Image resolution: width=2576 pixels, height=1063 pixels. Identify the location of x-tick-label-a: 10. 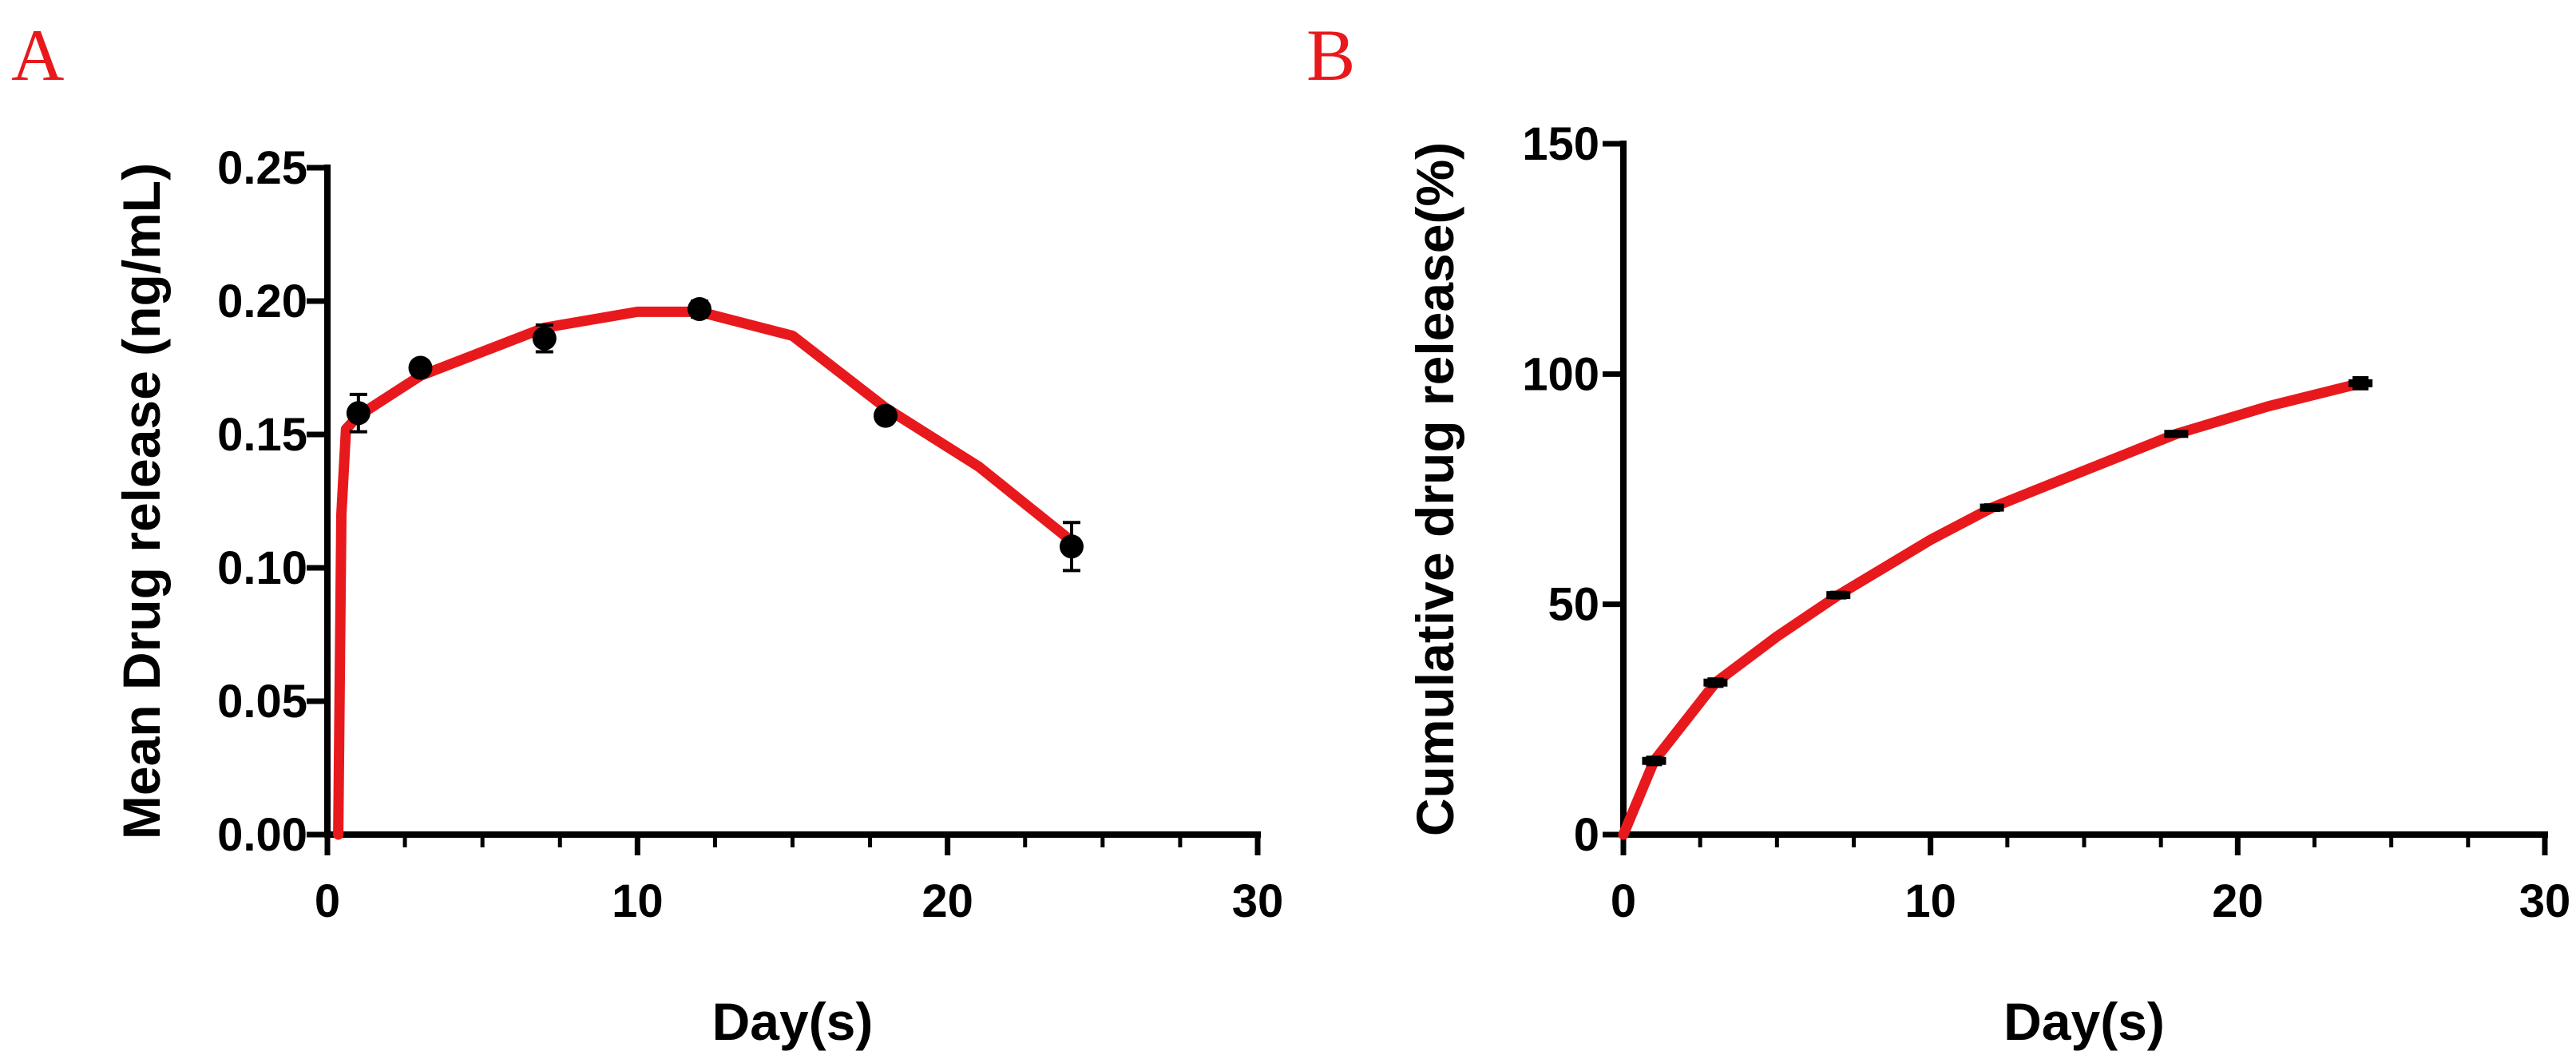
(638, 901).